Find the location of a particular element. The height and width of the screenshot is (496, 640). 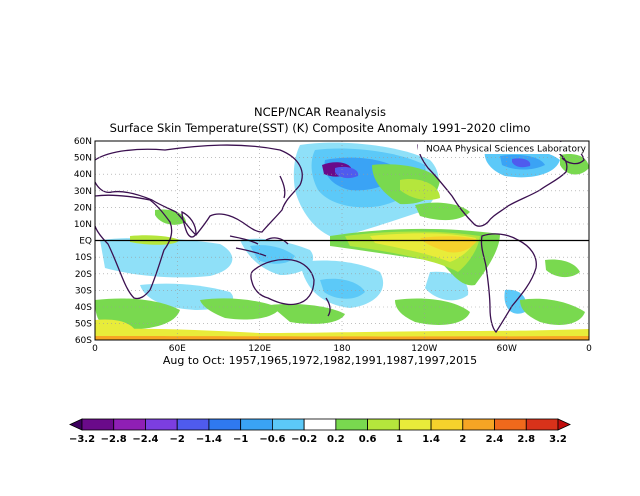

lat-label: 60S is located at coordinates (83, 341).